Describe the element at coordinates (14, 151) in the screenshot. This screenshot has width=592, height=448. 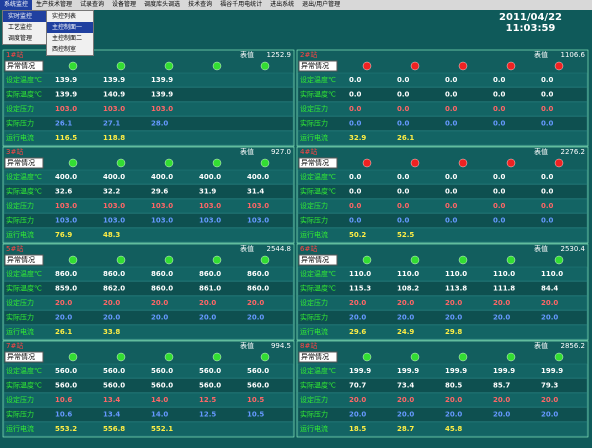
I see `station-name: 3#站` at that location.